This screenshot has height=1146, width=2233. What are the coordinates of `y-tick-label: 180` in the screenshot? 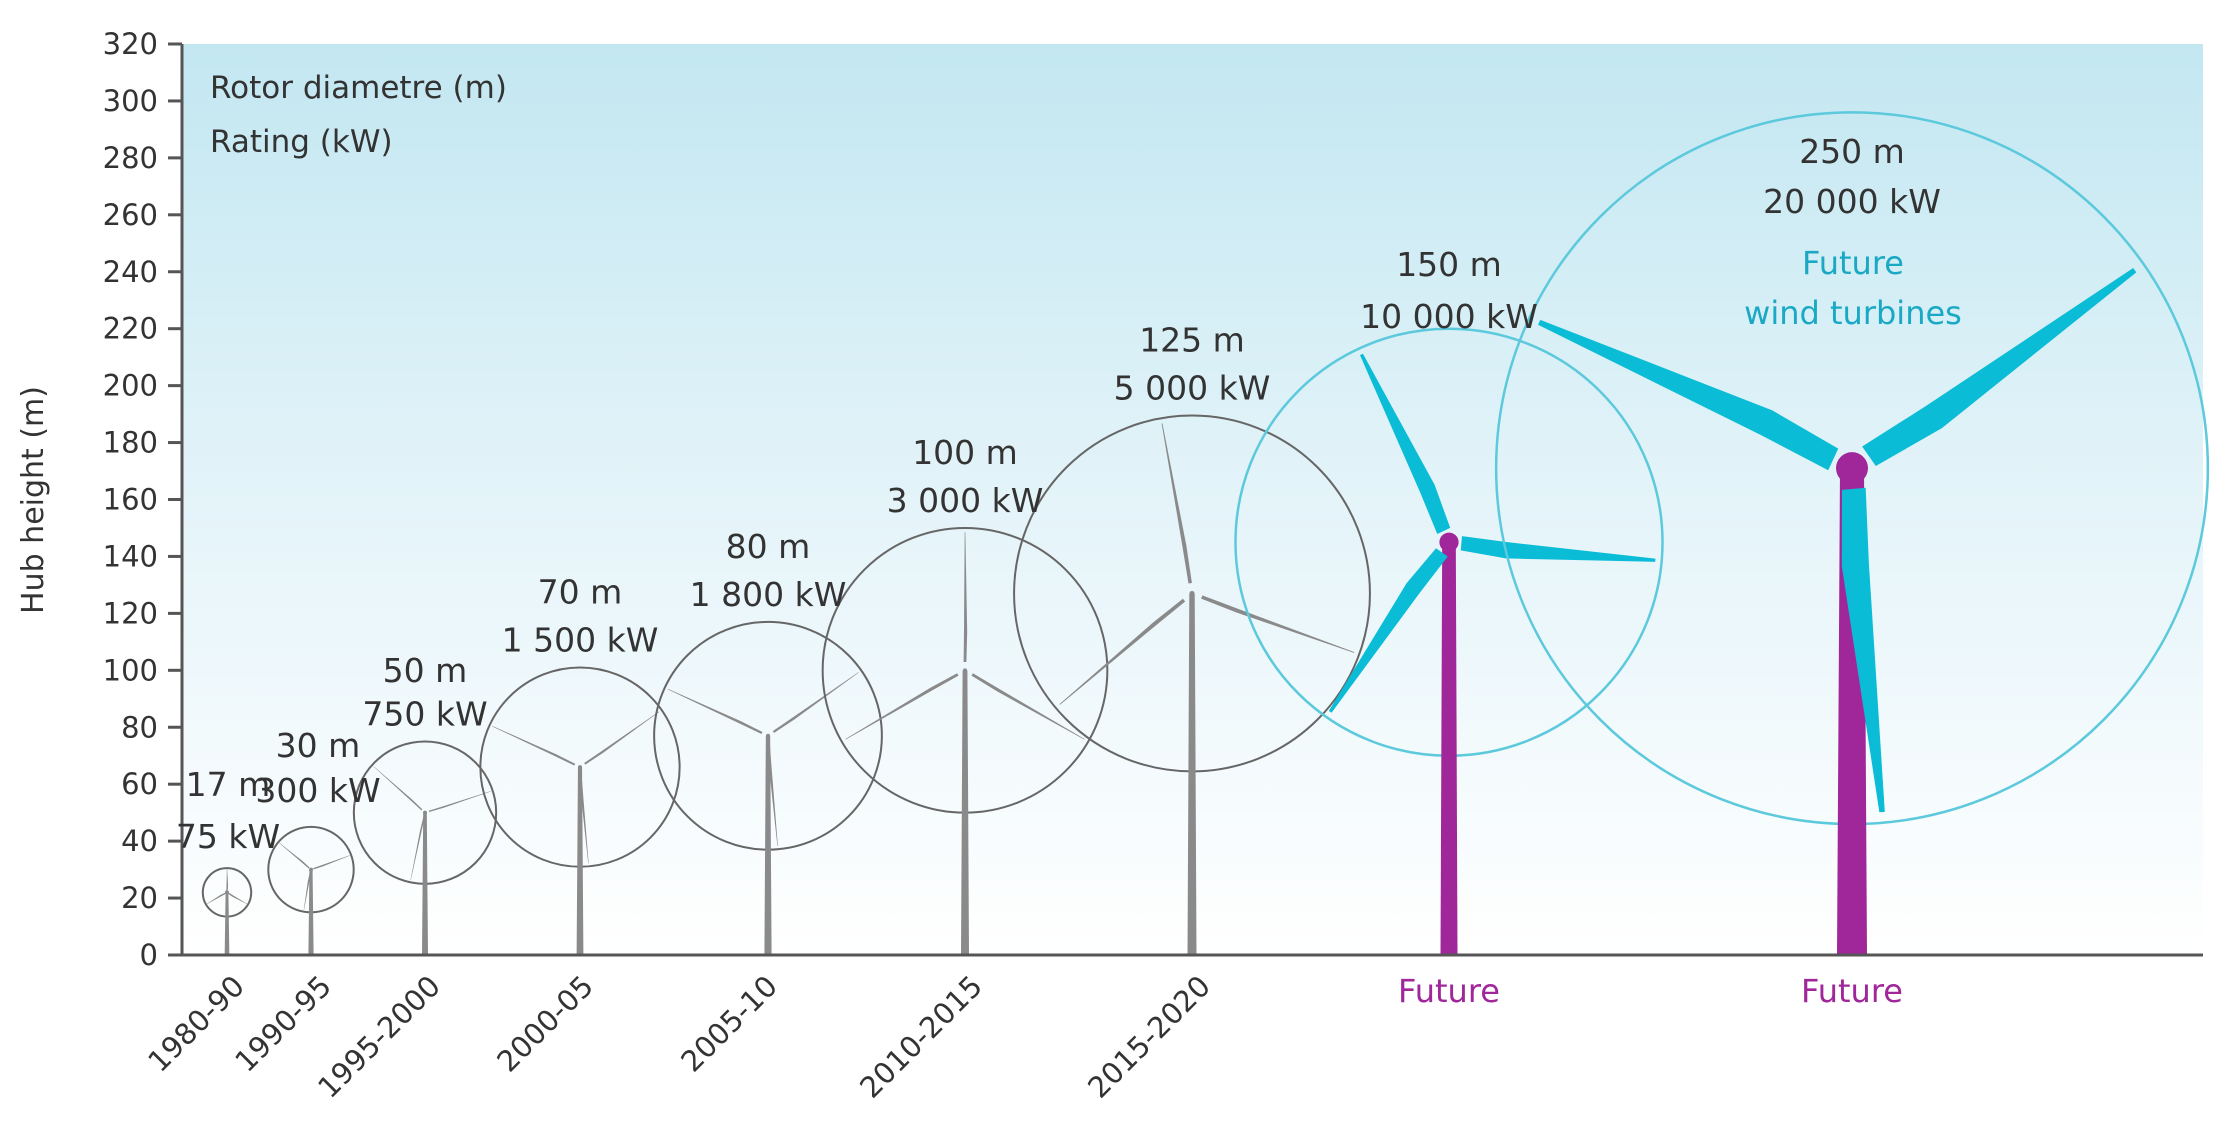 It's located at (130, 443).